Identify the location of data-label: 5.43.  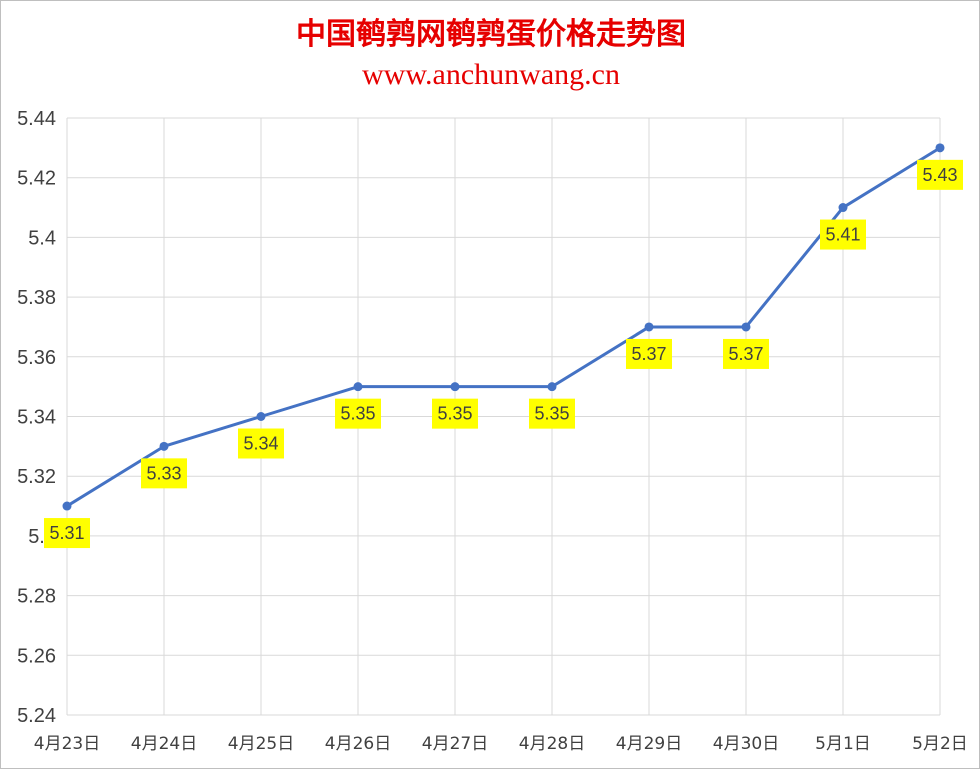
(939, 175).